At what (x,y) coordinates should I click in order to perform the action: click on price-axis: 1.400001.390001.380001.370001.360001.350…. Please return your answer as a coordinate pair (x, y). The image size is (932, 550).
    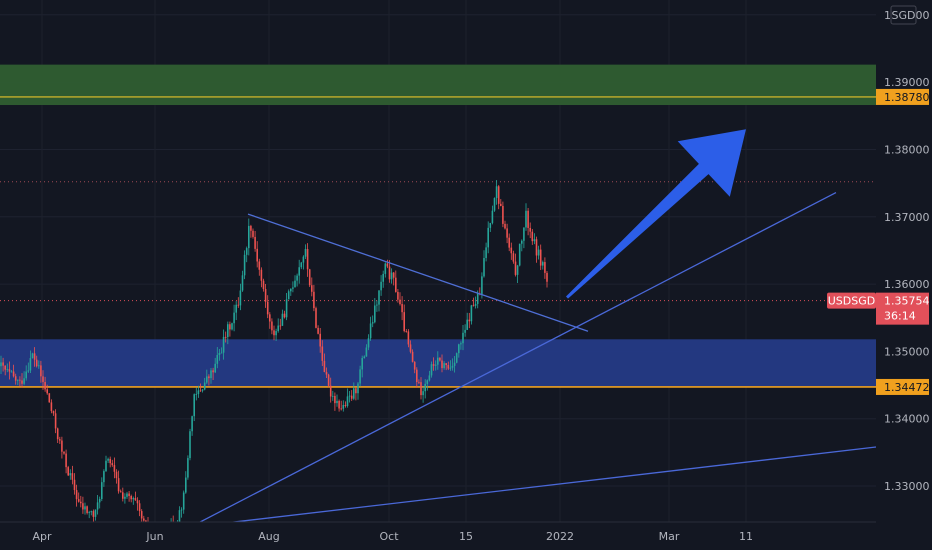
    Looking at the image, I should click on (904, 275).